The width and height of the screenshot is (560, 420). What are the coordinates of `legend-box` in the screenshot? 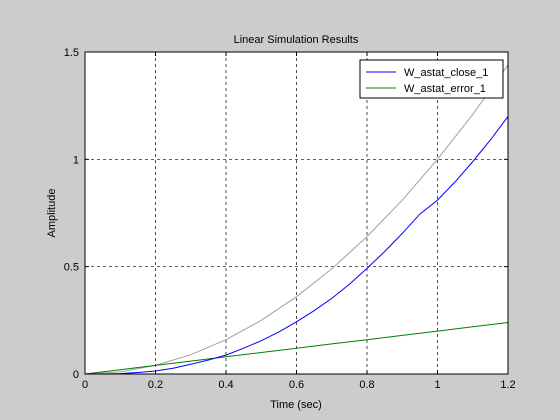 It's located at (431, 79).